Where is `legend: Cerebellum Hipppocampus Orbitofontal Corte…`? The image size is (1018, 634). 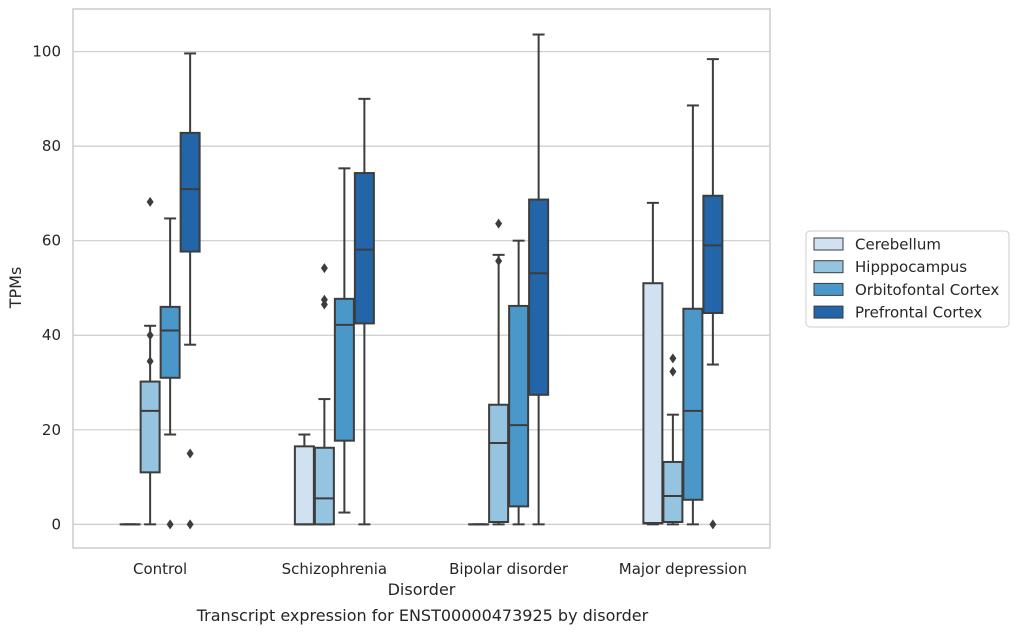 legend: Cerebellum Hipppocampus Orbitofontal Corte… is located at coordinates (907, 279).